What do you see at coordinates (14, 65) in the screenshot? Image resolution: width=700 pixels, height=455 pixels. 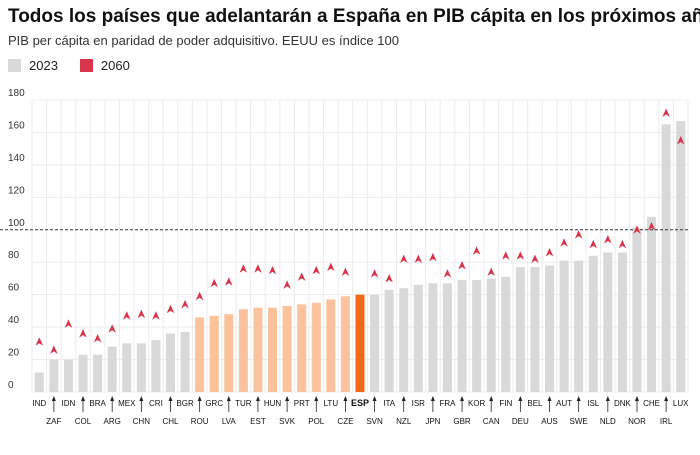 I see `legend-swatch-2023` at bounding box center [14, 65].